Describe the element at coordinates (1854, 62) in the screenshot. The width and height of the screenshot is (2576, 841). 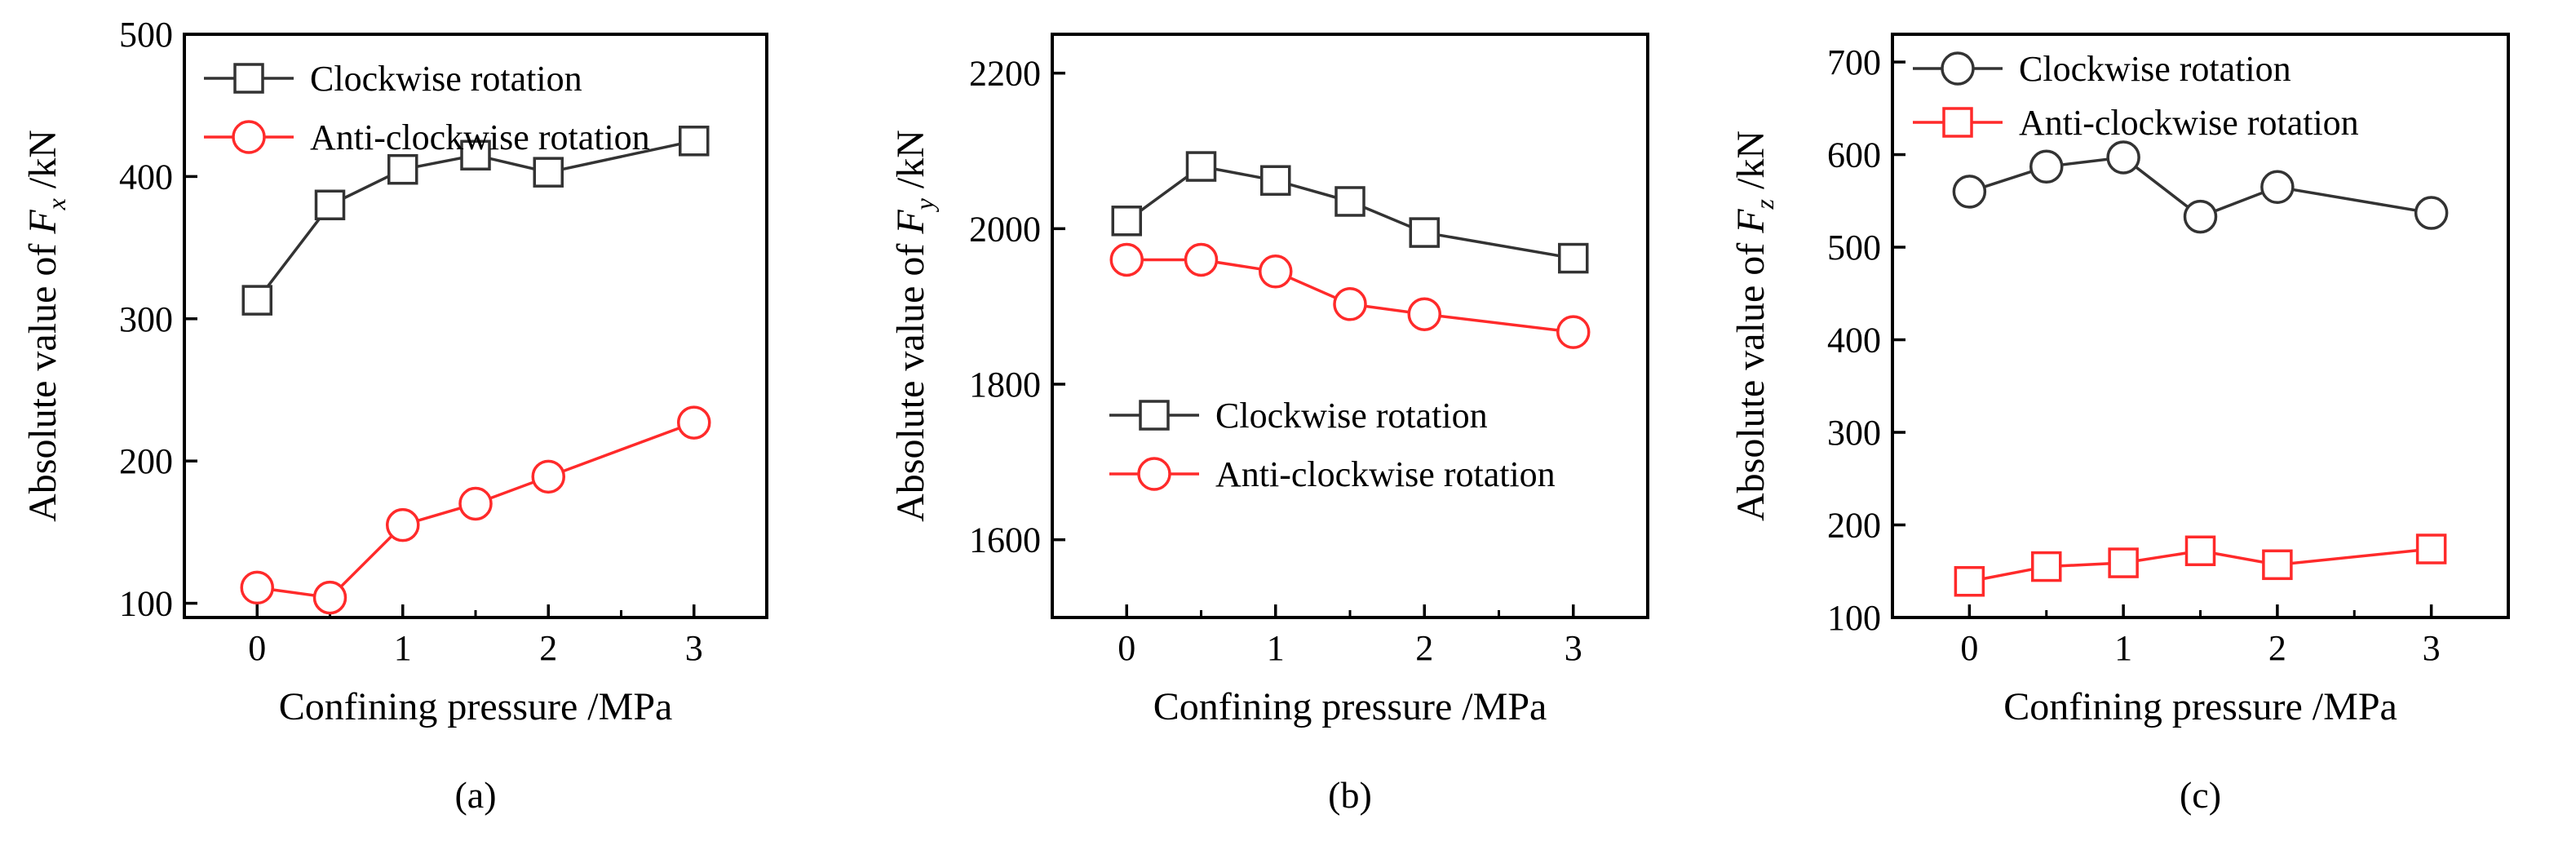
I see `y-tick-label: 700` at that location.